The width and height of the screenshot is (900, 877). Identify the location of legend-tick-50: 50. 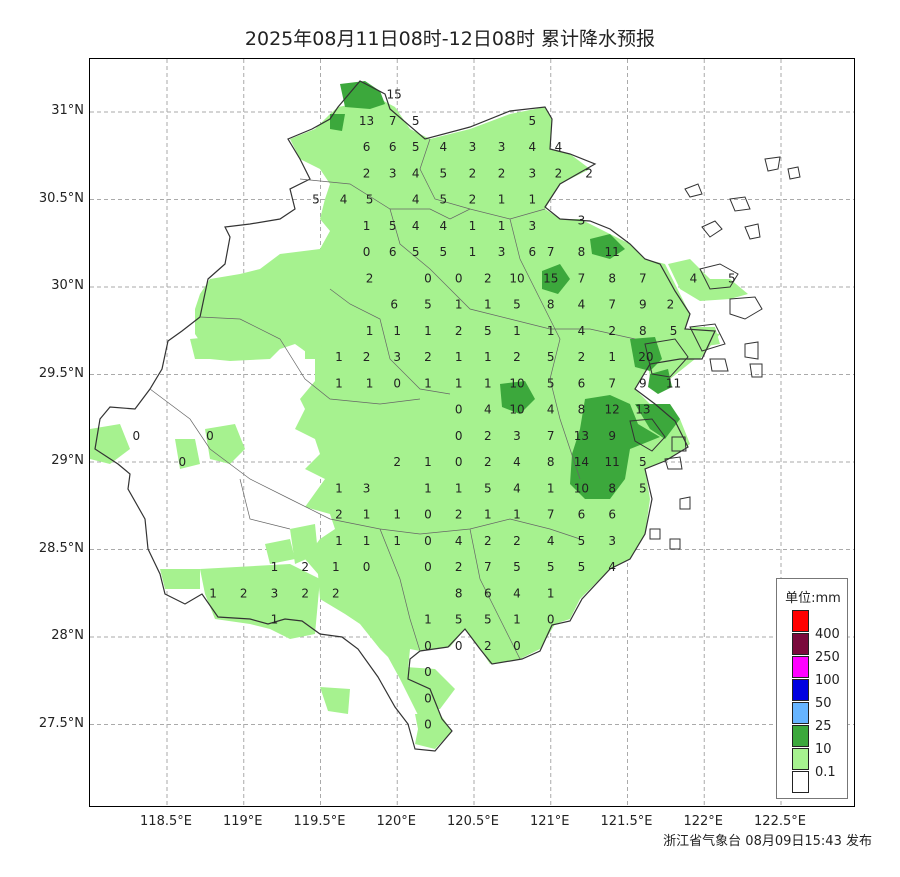
(823, 703).